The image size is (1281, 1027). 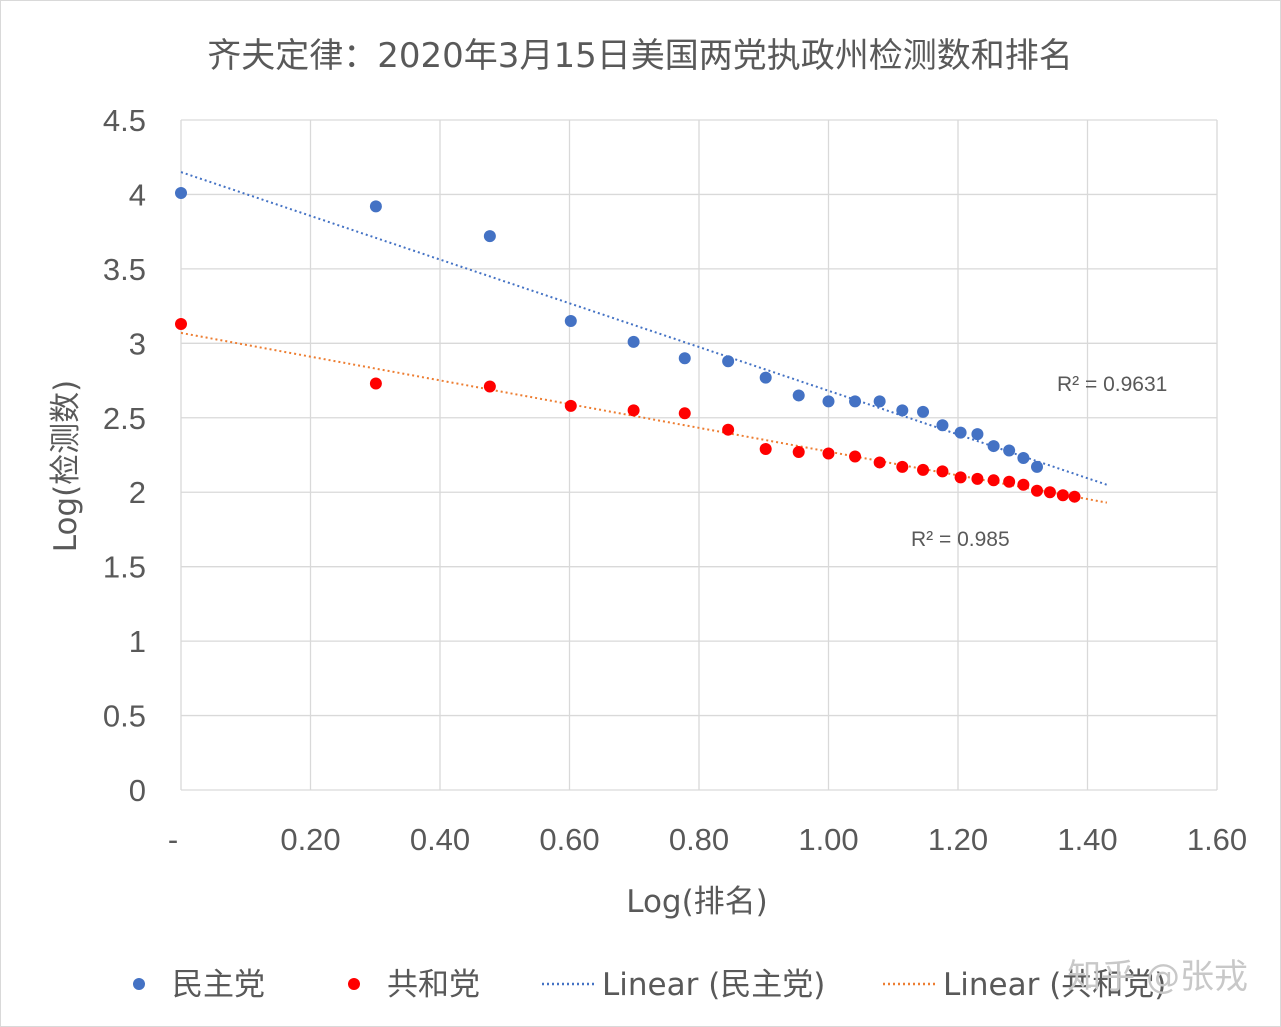 What do you see at coordinates (569, 839) in the screenshot?
I see `x-tick-label: 0.60` at bounding box center [569, 839].